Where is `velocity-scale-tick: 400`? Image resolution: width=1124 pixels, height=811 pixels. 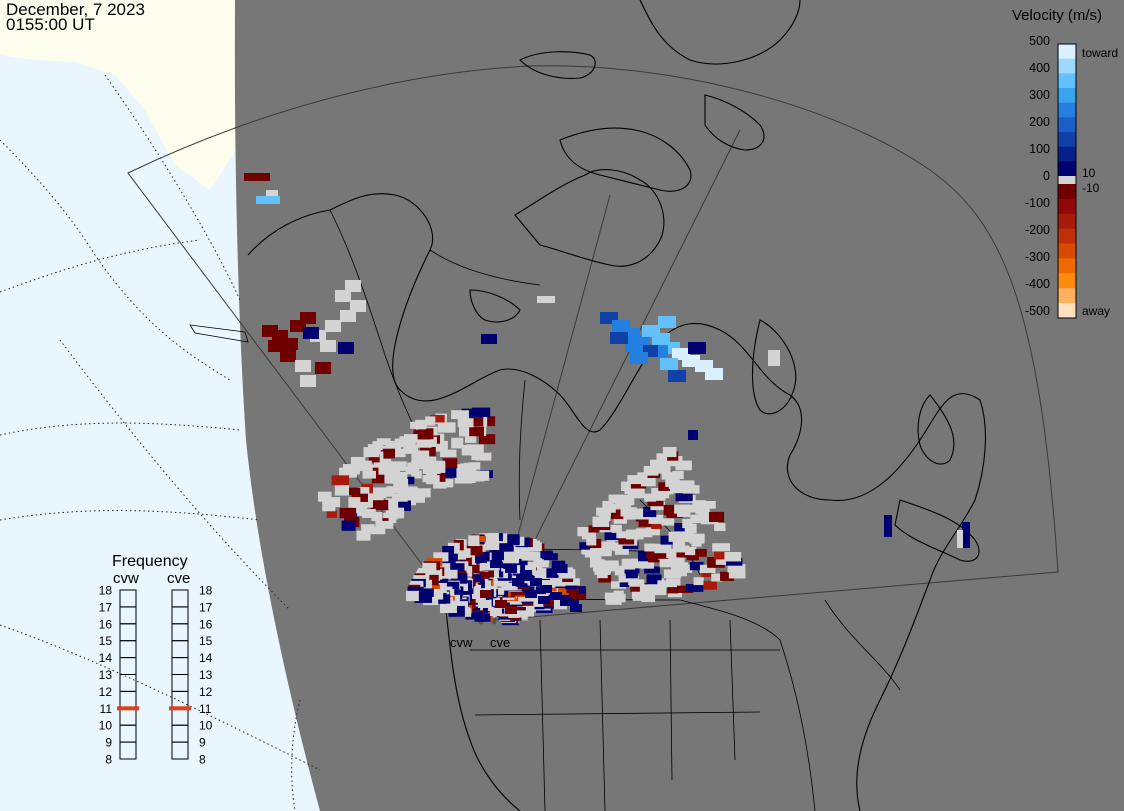 velocity-scale-tick: 400 is located at coordinates (1039, 68).